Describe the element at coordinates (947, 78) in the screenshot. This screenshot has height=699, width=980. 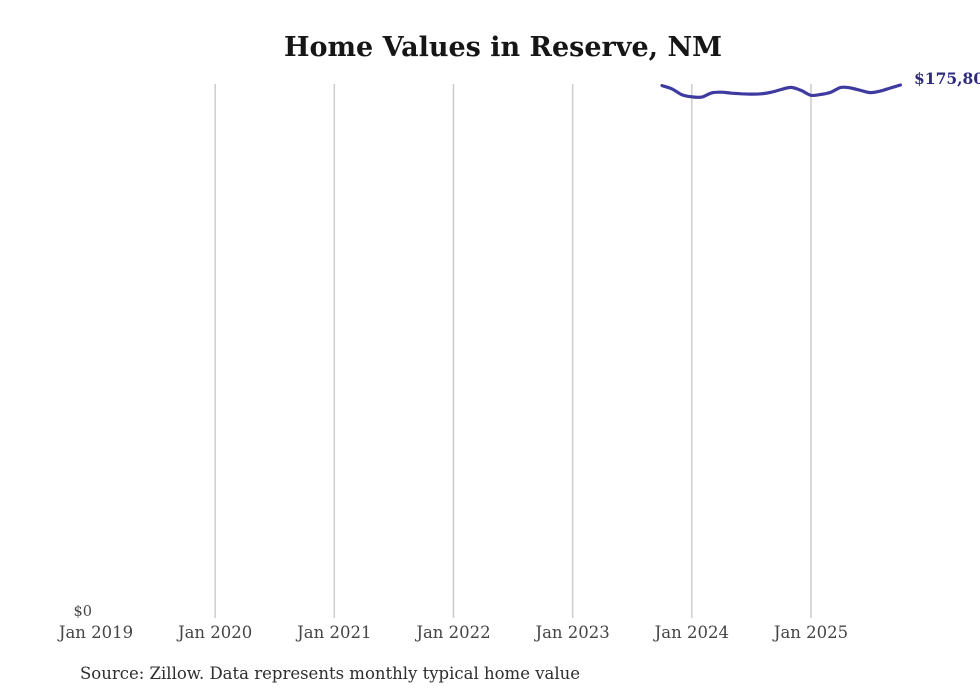
I see `latest-value-label: $175,800` at that location.